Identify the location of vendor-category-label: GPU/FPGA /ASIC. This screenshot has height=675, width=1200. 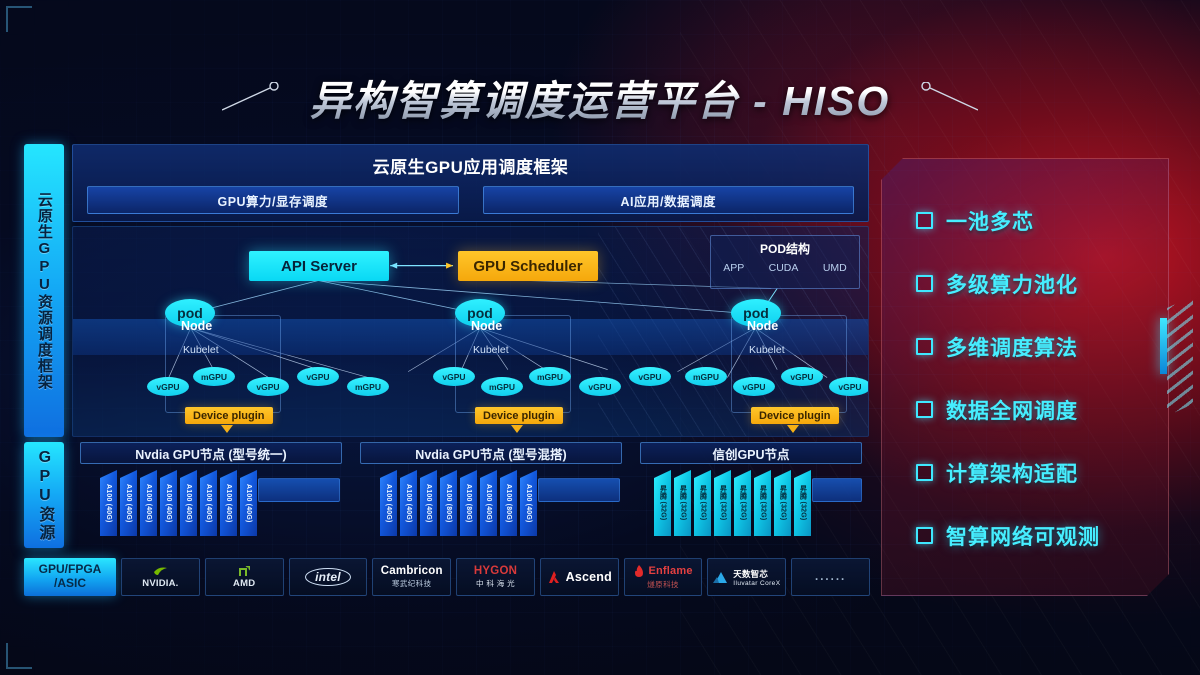
(70, 577).